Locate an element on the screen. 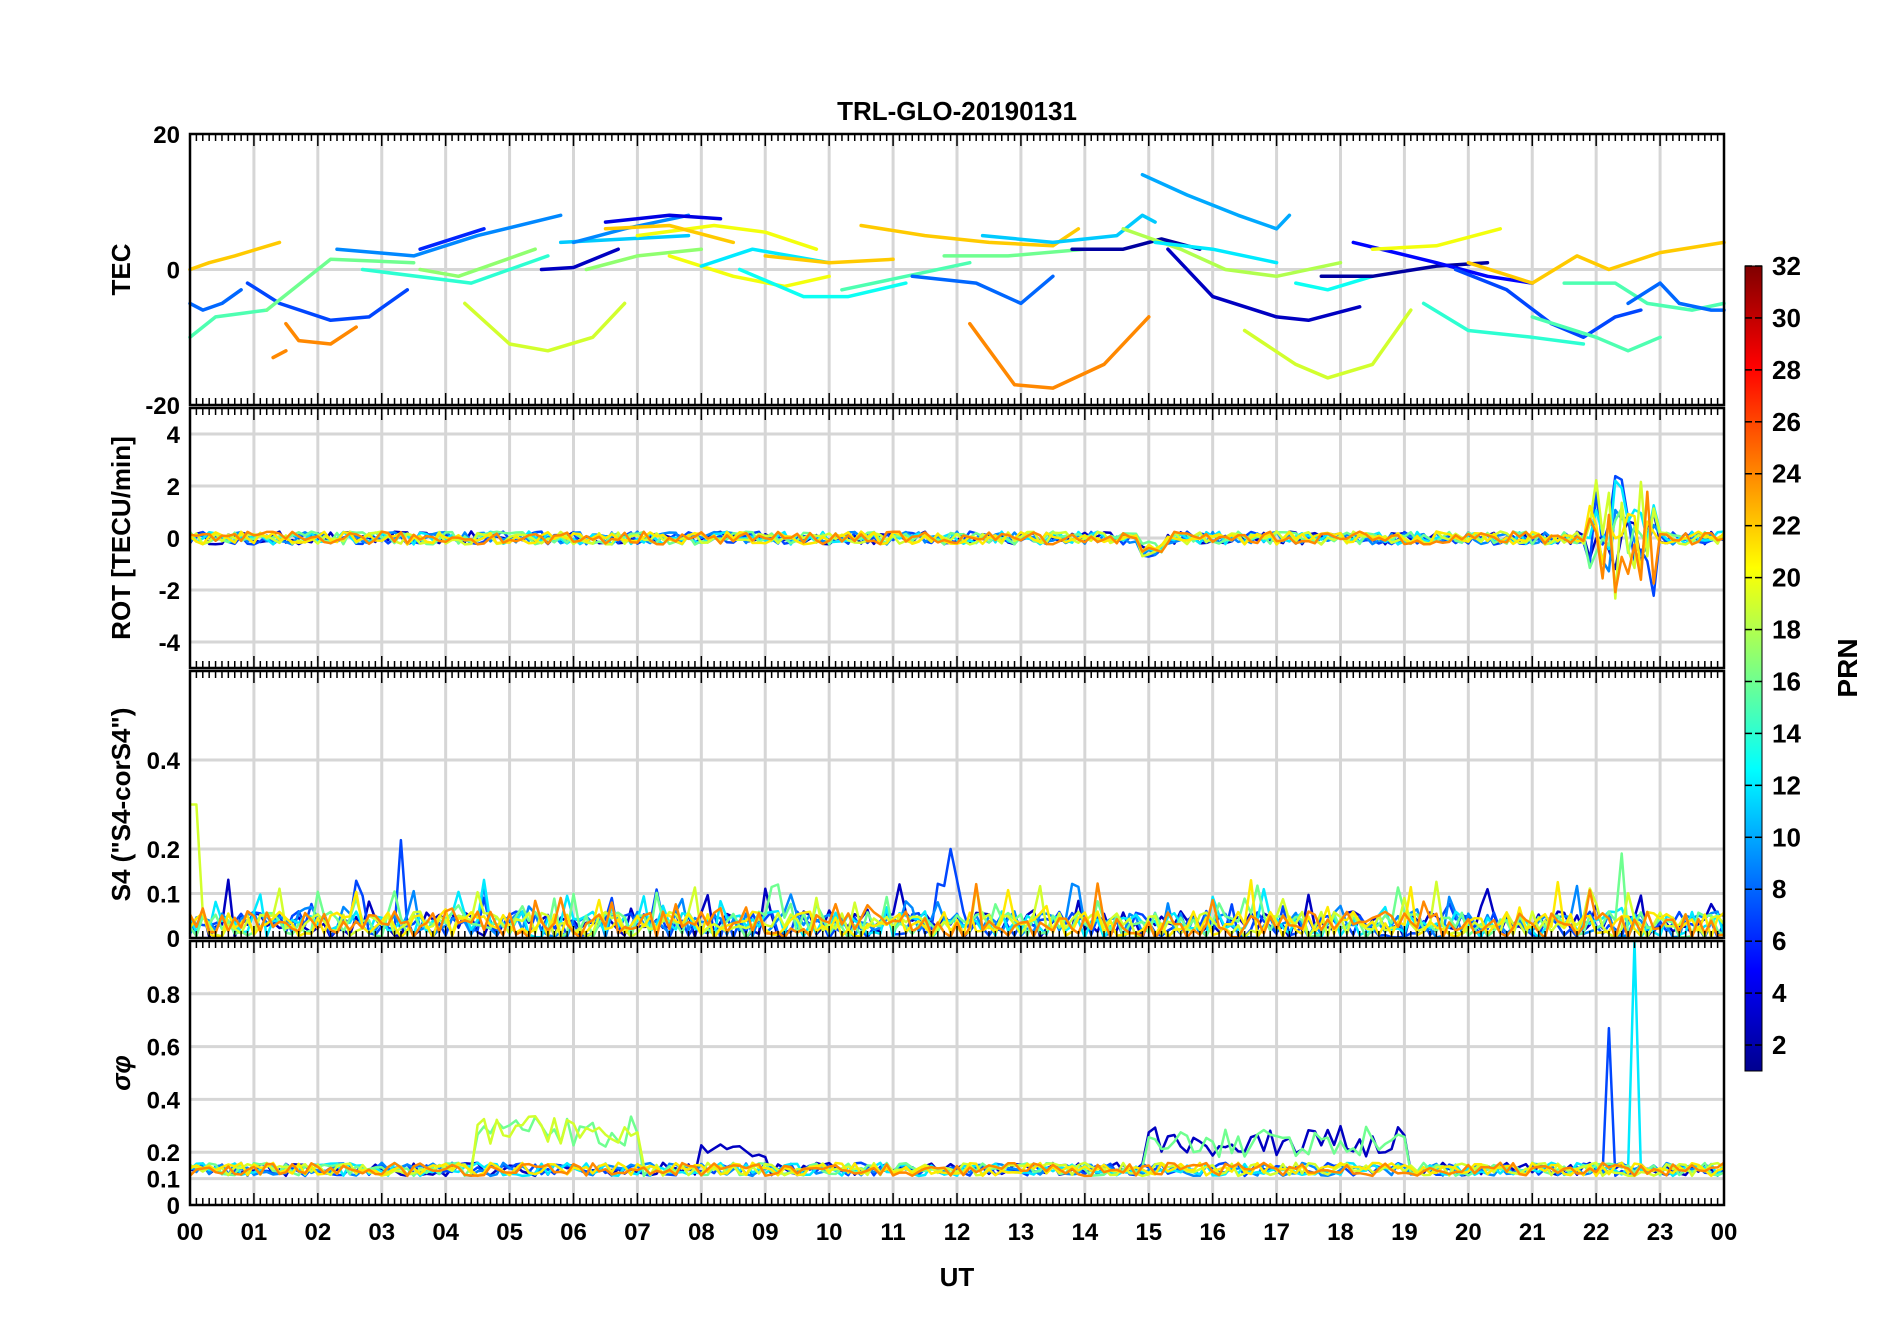 The image size is (1902, 1330). x-tick-label: 00 is located at coordinates (1724, 1232).